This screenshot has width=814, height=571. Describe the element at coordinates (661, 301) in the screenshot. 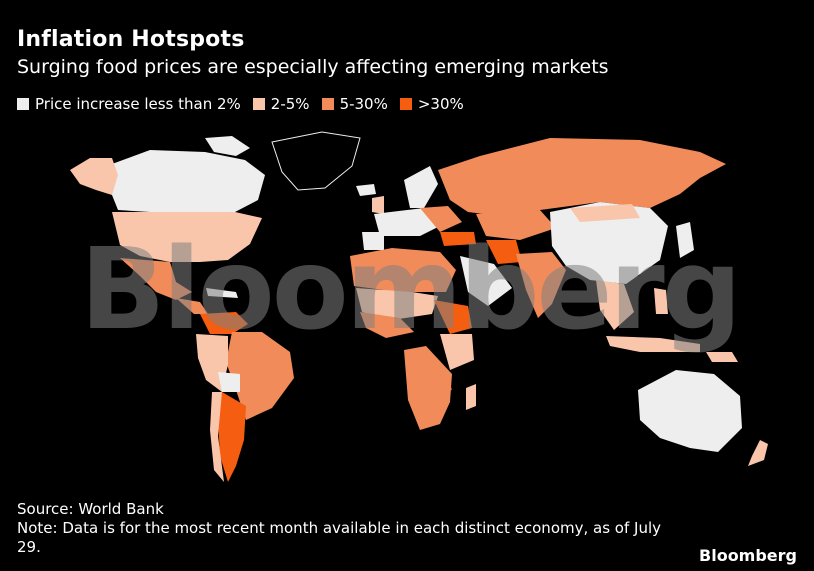

I see `region-philippines` at that location.